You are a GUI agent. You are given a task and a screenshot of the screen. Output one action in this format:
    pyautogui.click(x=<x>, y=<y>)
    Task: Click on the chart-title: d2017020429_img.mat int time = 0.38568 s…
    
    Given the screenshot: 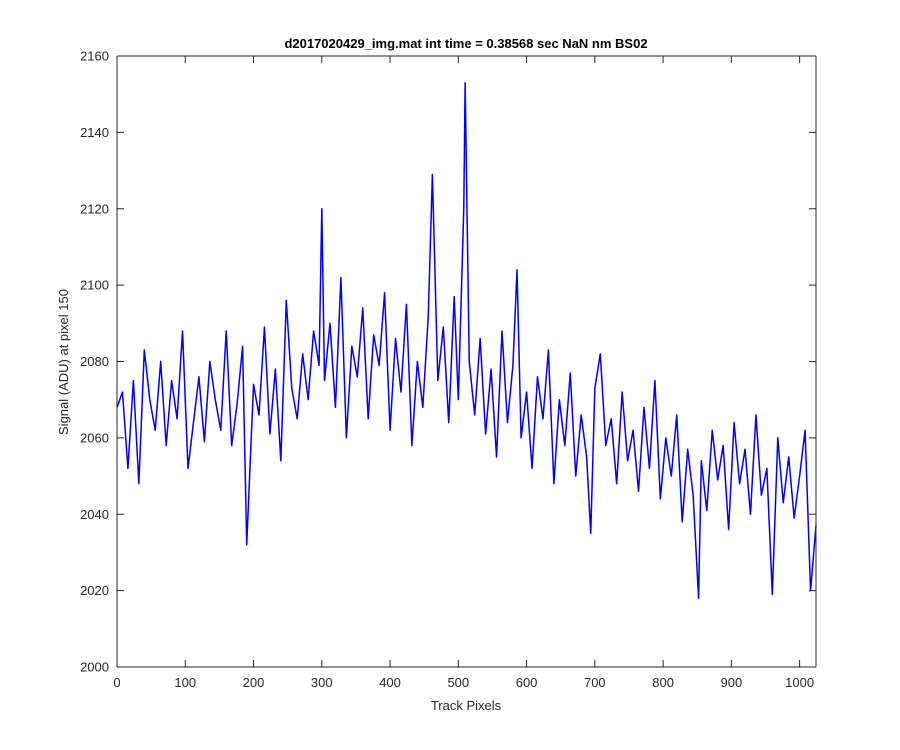 What is the action you would take?
    pyautogui.click(x=465, y=43)
    